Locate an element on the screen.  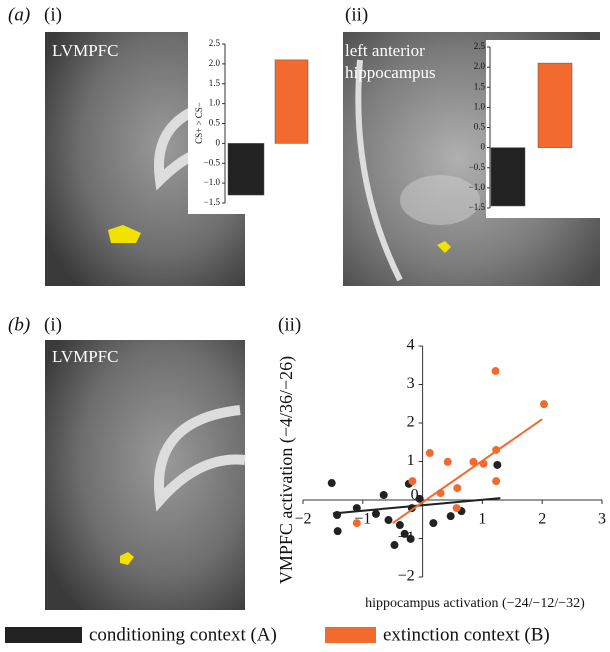
fit-line is located at coordinates (467, 471).